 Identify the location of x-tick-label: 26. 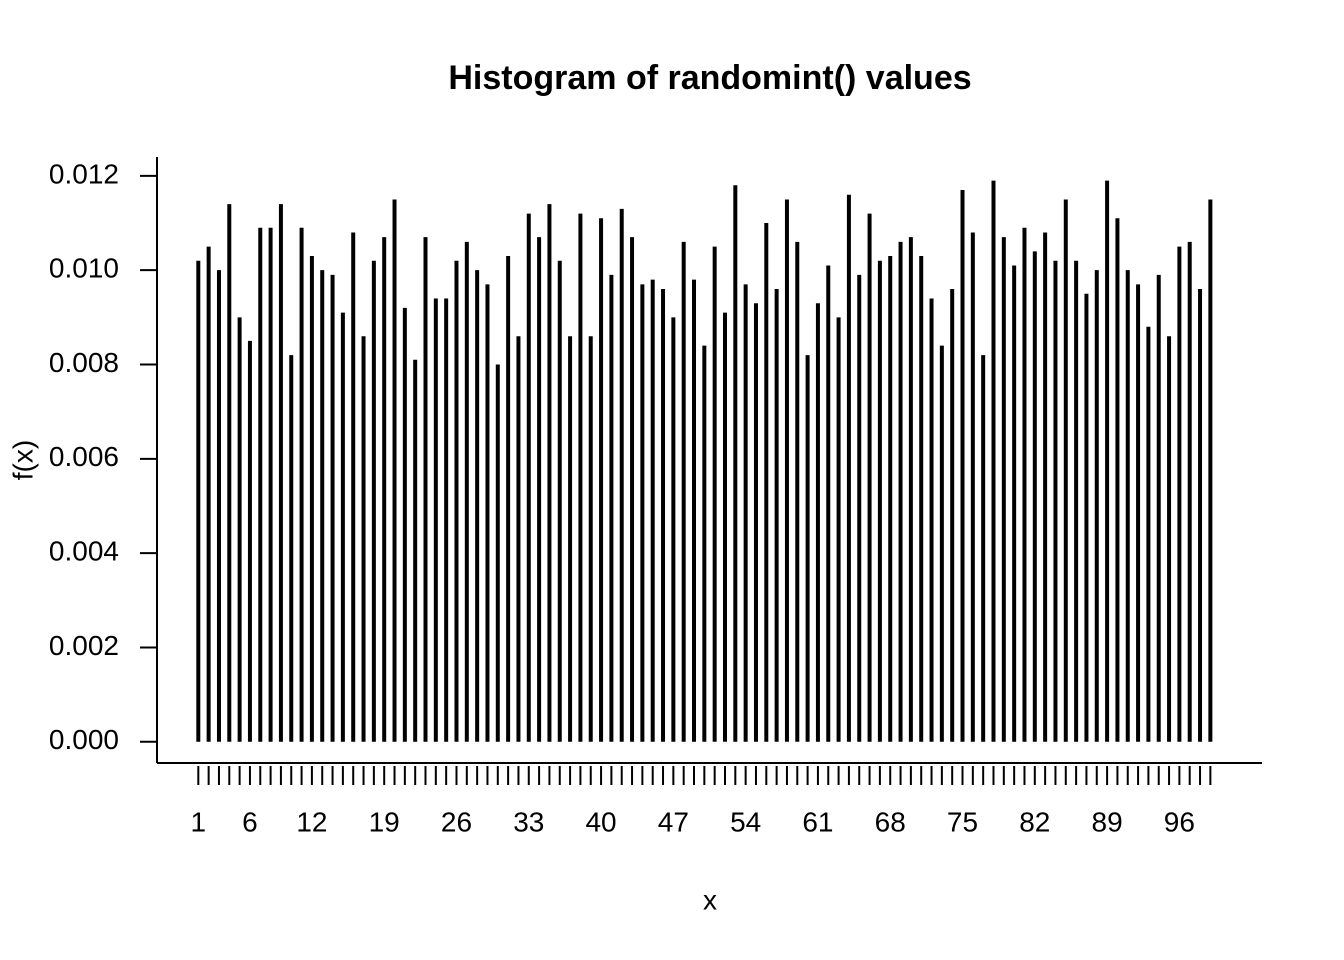
(456, 821).